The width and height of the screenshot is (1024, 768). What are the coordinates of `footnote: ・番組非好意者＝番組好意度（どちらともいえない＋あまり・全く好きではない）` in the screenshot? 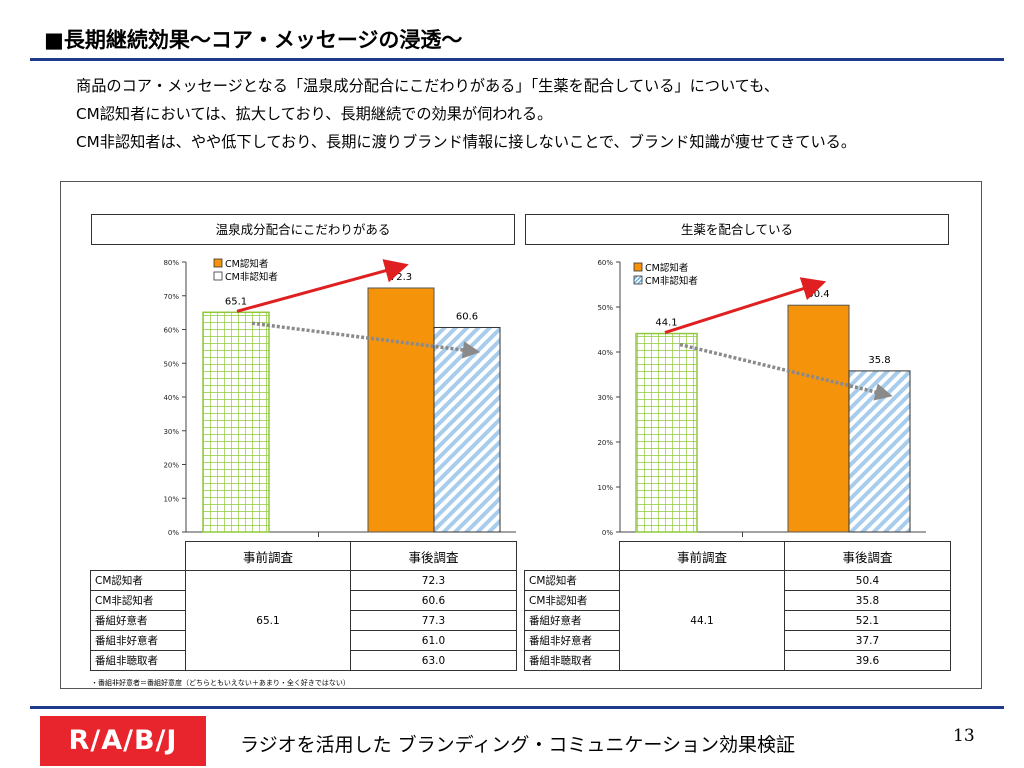 It's located at (220, 683).